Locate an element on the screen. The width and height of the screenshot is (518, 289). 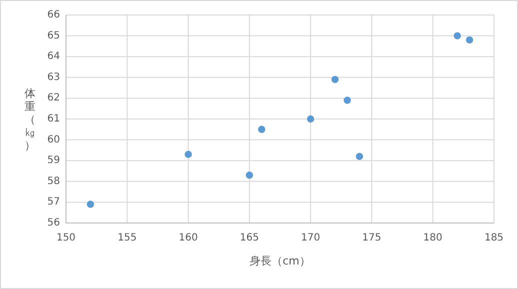
y-tick-label: 56 is located at coordinates (53, 223).